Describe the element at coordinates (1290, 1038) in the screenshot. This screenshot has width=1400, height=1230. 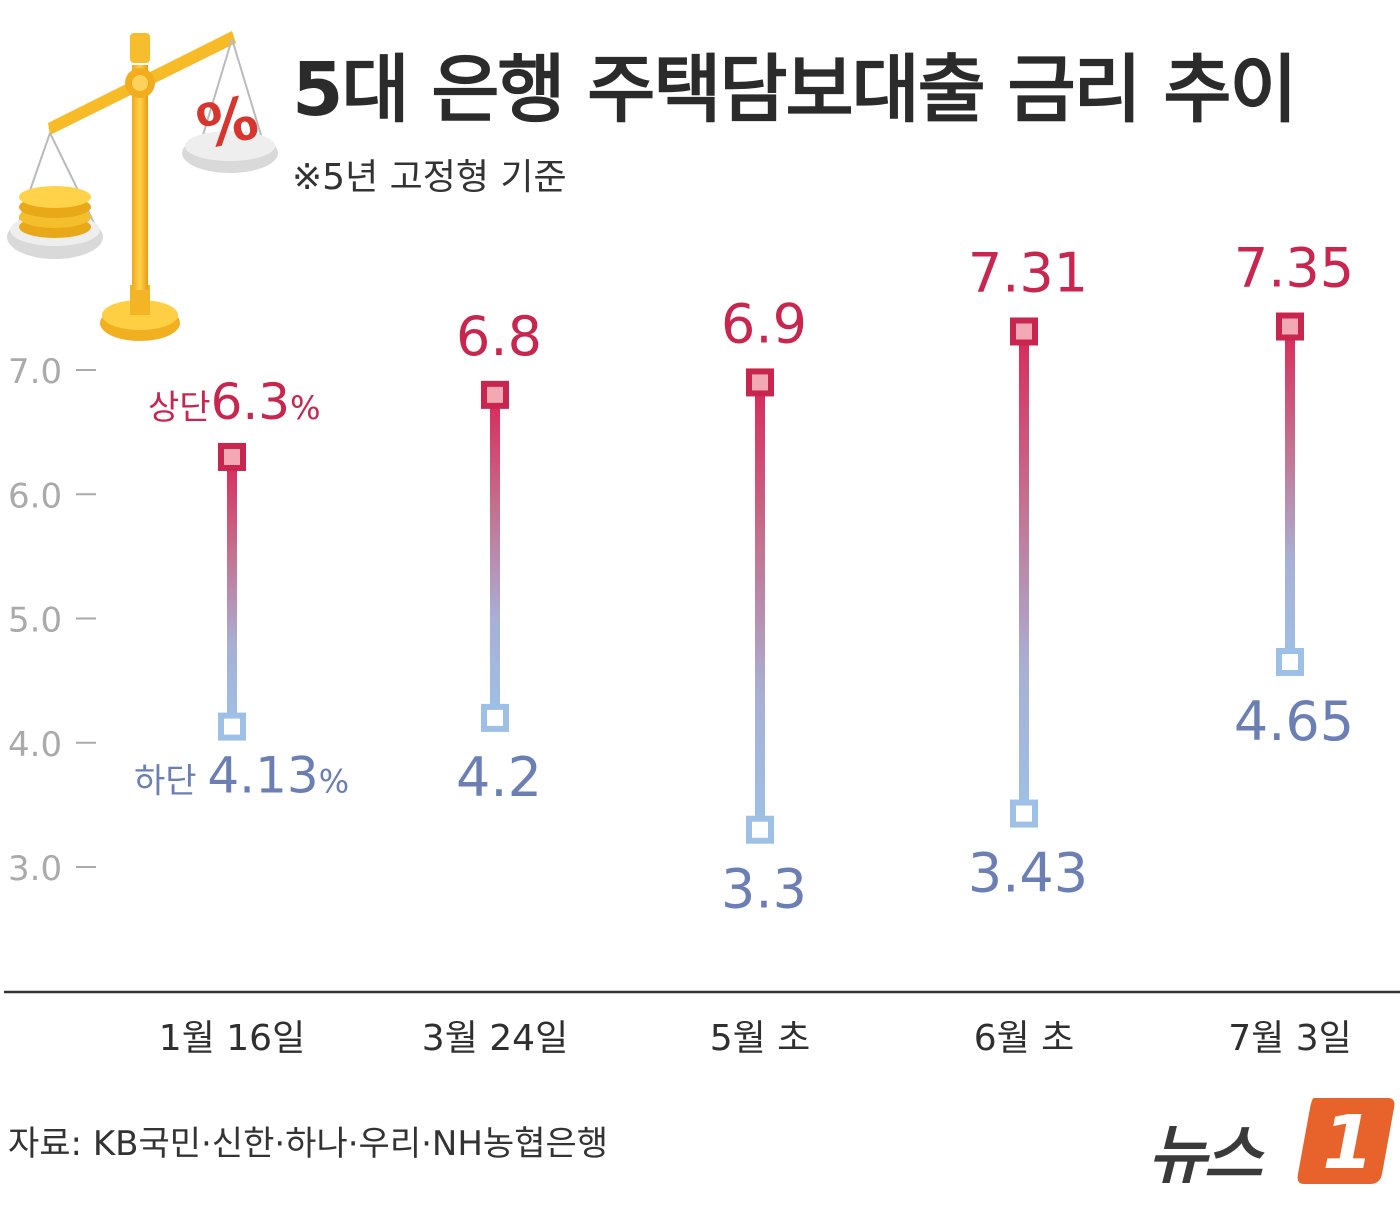
I see `x-tick-label: 7월 3일` at that location.